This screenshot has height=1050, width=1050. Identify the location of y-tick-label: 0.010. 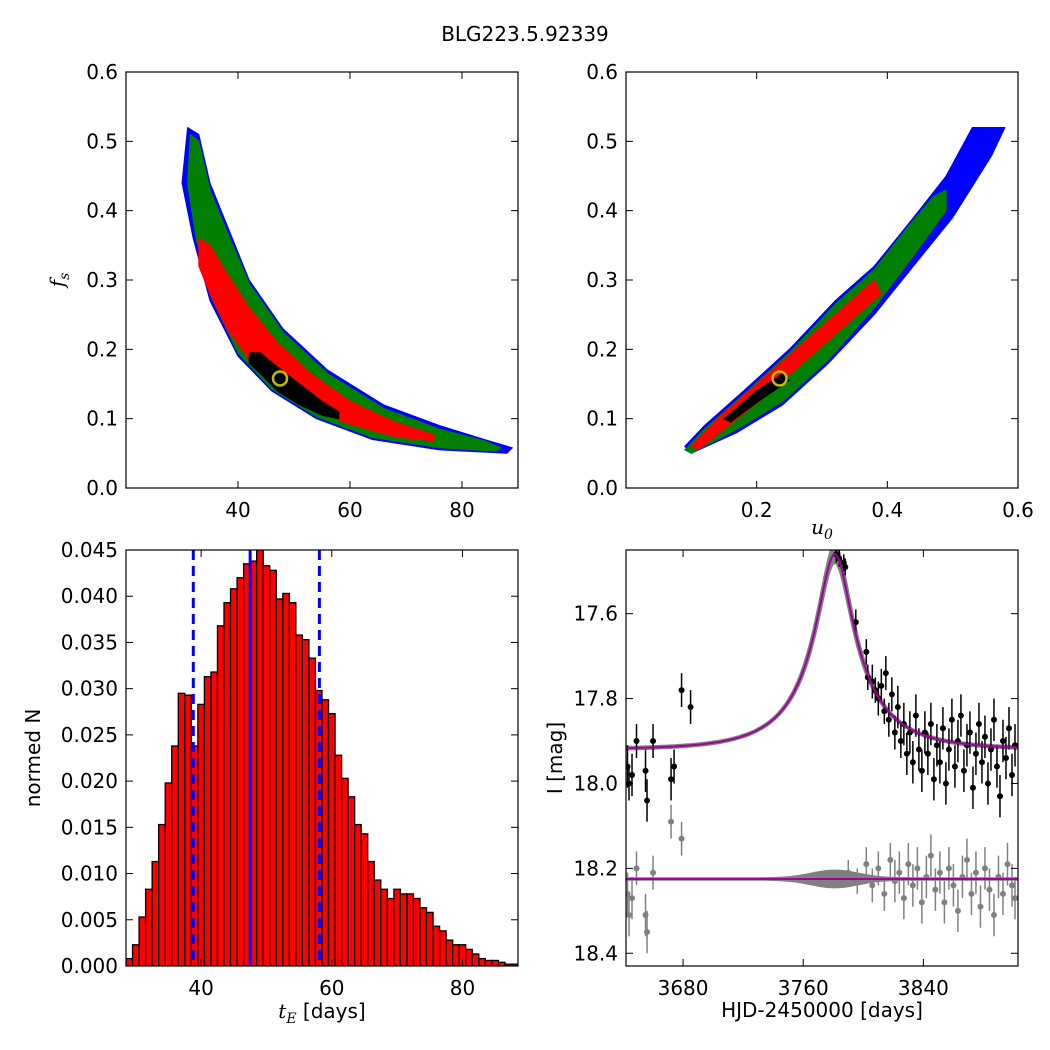
(89, 874).